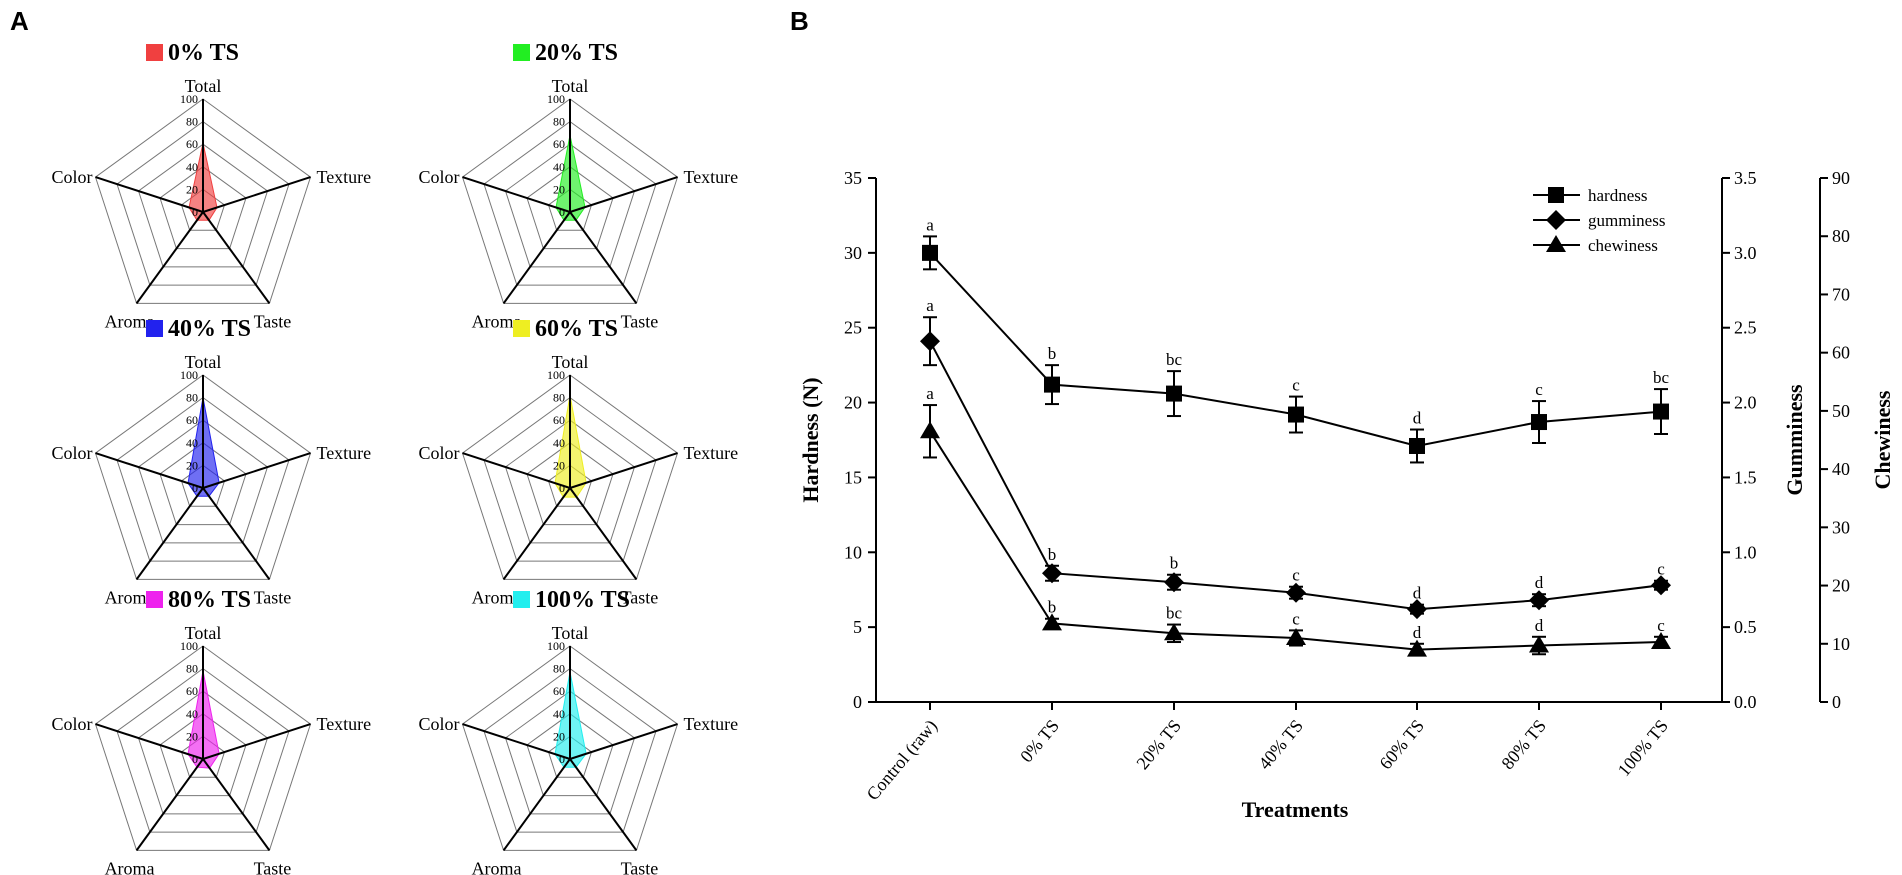  I want to click on chewiness-axis-title: Chewiness, so click(1882, 439).